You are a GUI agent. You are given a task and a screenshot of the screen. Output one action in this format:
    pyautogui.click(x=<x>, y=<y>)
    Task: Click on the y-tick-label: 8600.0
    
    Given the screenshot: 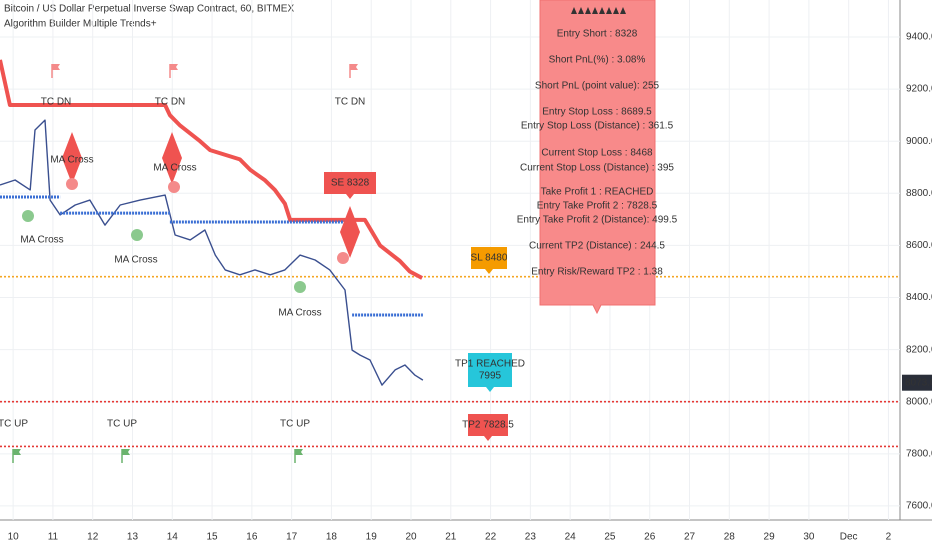 What is the action you would take?
    pyautogui.click(x=919, y=245)
    